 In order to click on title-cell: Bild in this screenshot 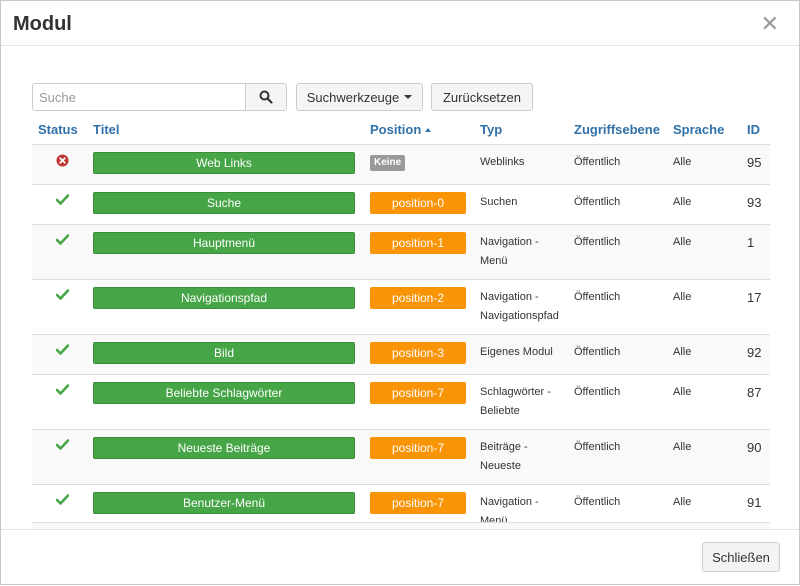, I will do `click(231, 354)`.